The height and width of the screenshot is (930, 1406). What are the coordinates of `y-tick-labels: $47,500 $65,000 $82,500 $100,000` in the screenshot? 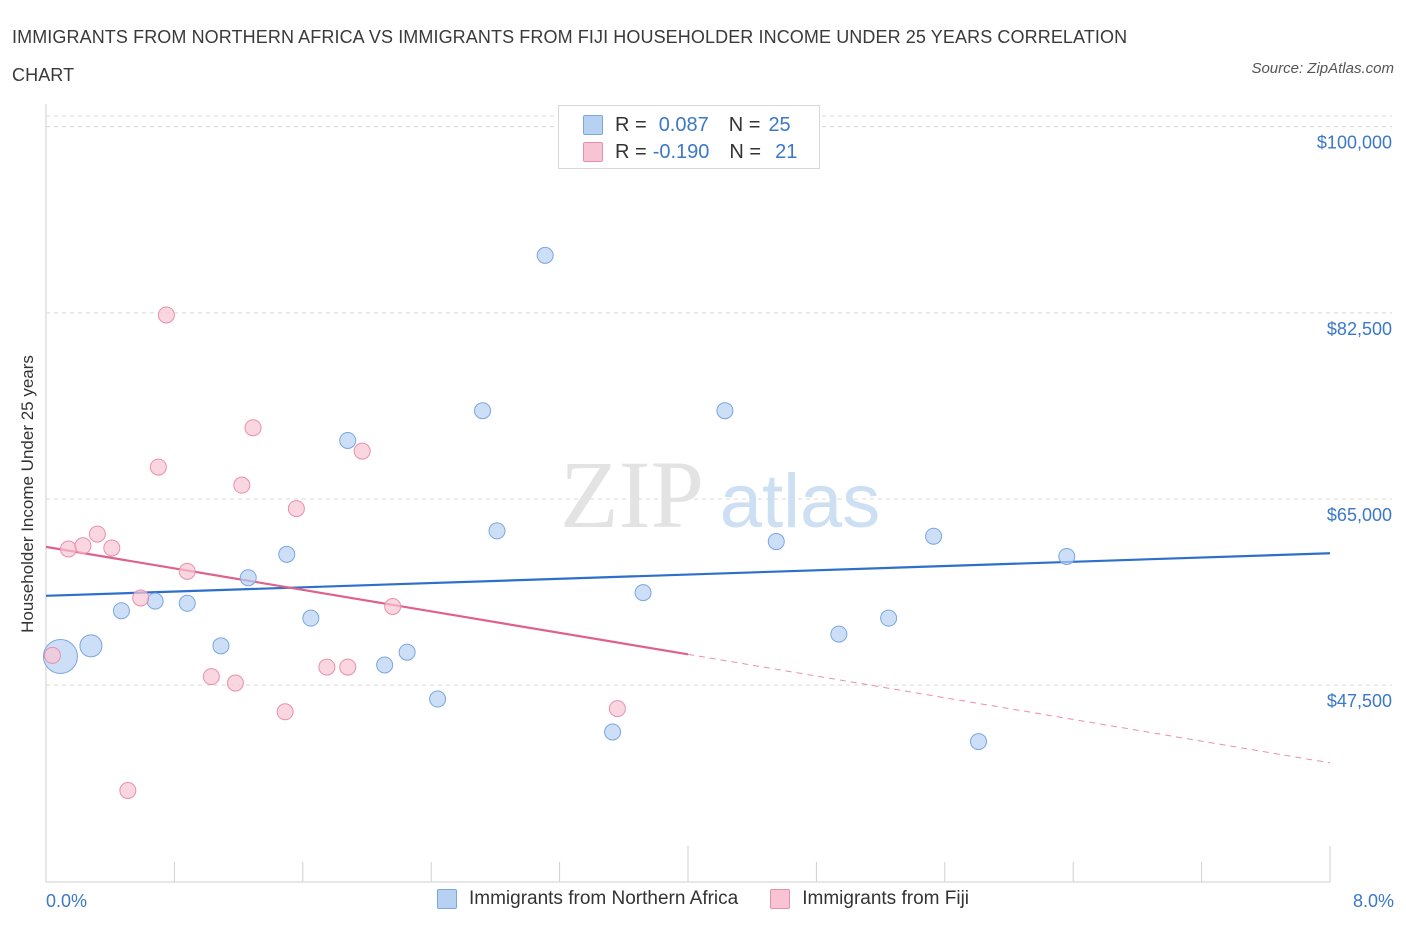 It's located at (1354, 422).